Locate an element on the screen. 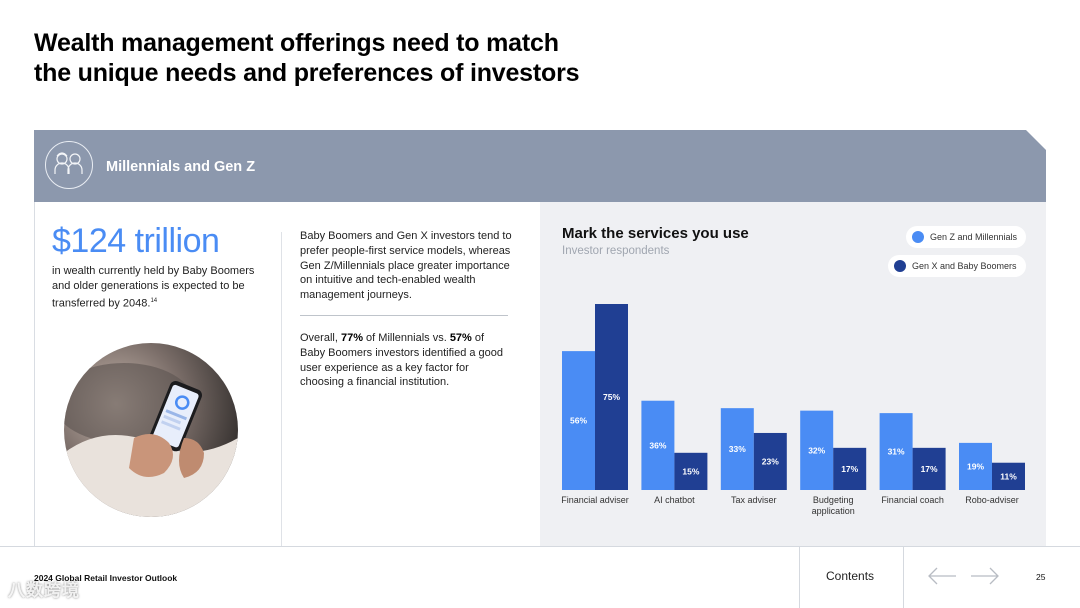  legend-label-genz: Gen Z and Millennials is located at coordinates (974, 237).